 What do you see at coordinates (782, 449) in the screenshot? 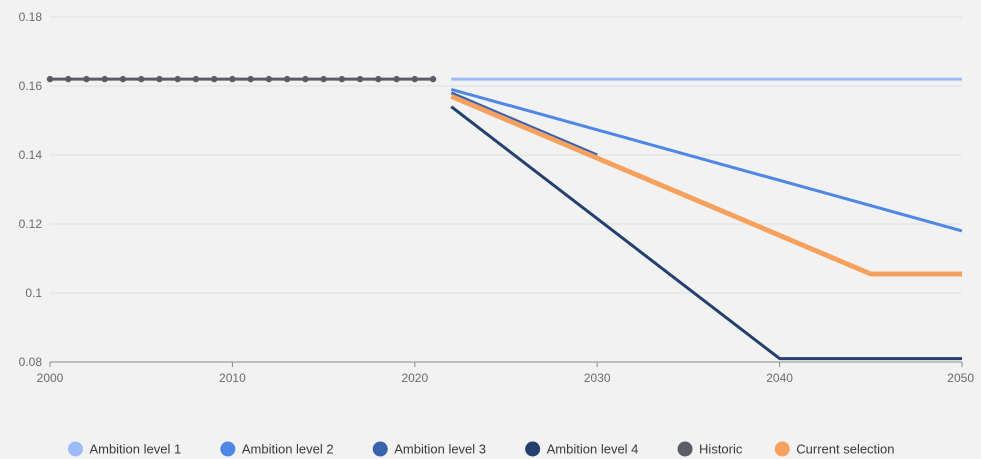
I see `legend-marker-current-selection` at bounding box center [782, 449].